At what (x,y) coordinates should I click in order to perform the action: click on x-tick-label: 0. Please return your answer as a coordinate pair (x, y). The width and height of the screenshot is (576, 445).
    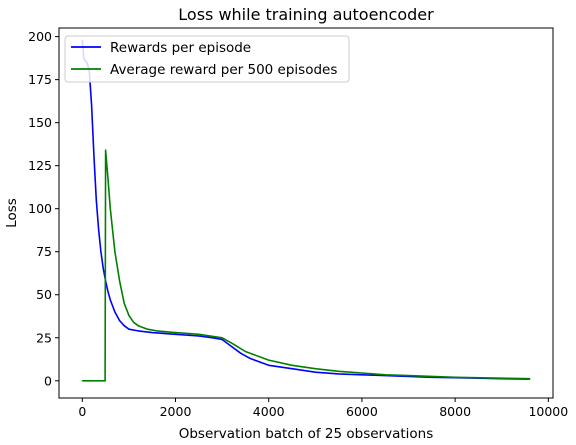
    Looking at the image, I should click on (82, 411).